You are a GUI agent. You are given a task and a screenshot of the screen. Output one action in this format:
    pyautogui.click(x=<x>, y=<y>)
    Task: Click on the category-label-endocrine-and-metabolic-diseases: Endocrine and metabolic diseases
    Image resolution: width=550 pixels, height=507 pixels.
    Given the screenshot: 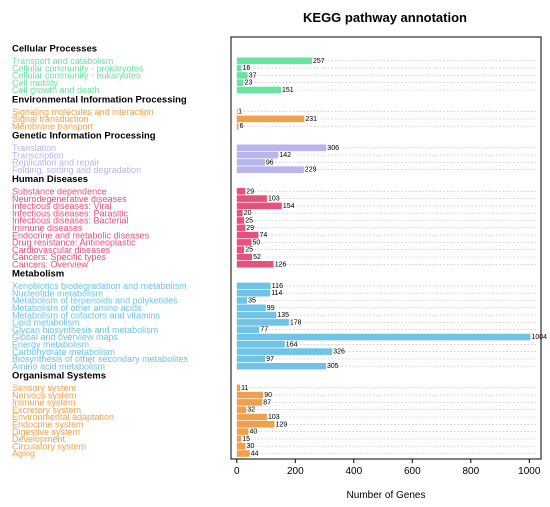 What is the action you would take?
    pyautogui.click(x=81, y=235)
    